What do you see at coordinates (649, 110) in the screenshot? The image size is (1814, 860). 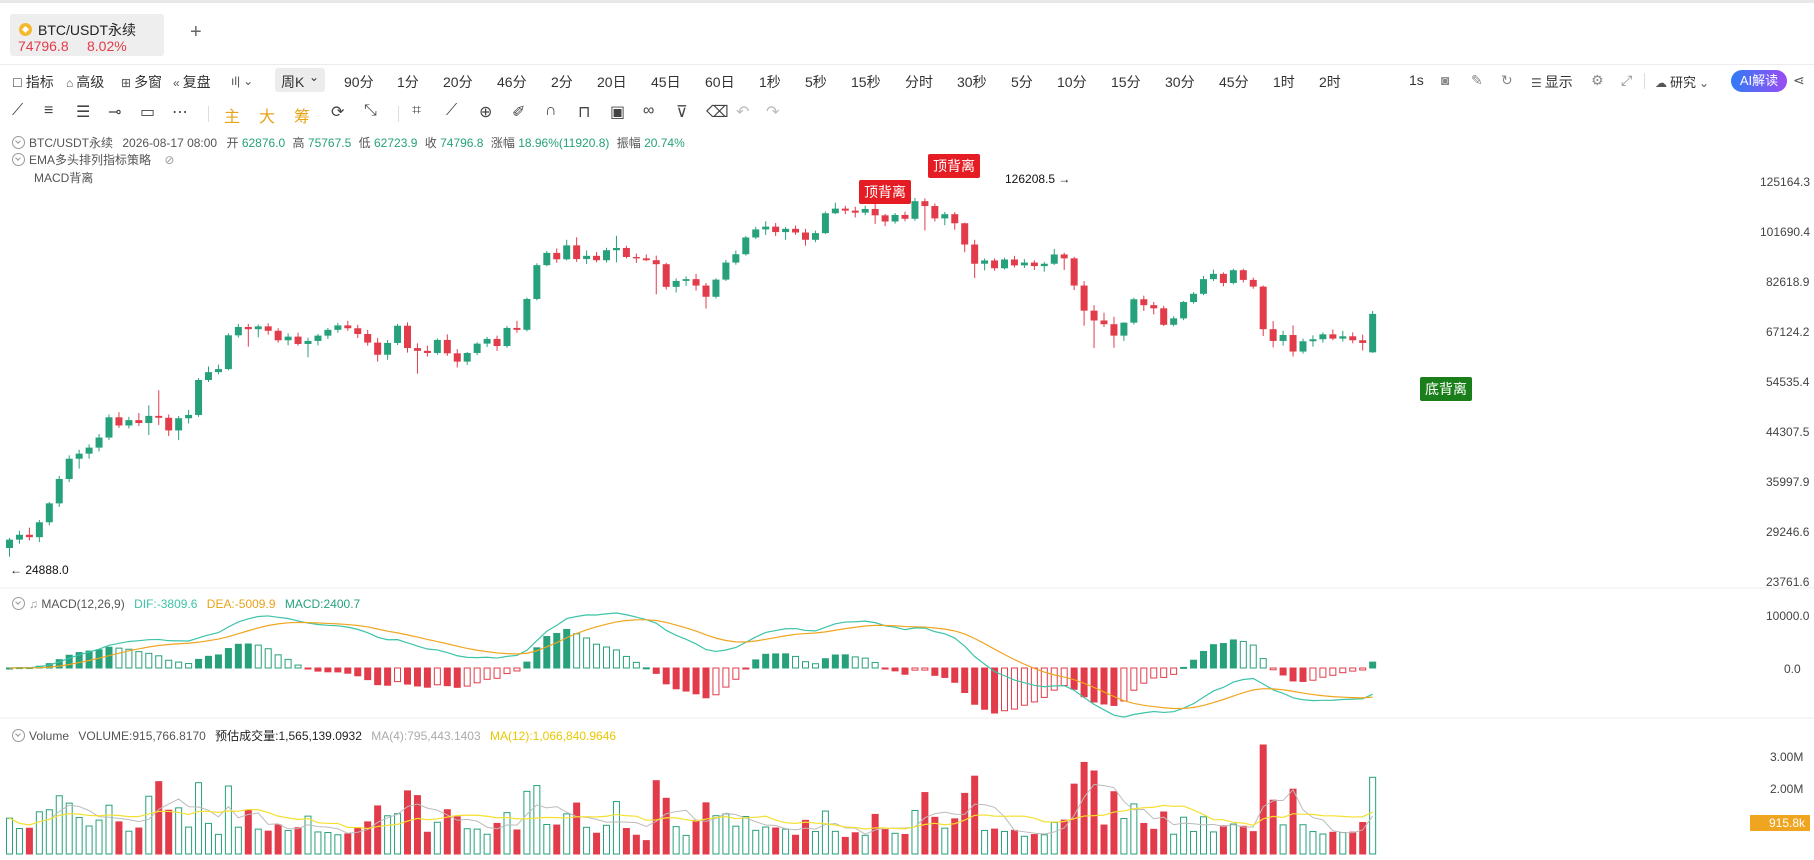 I see `link-icon: ∞` at bounding box center [649, 110].